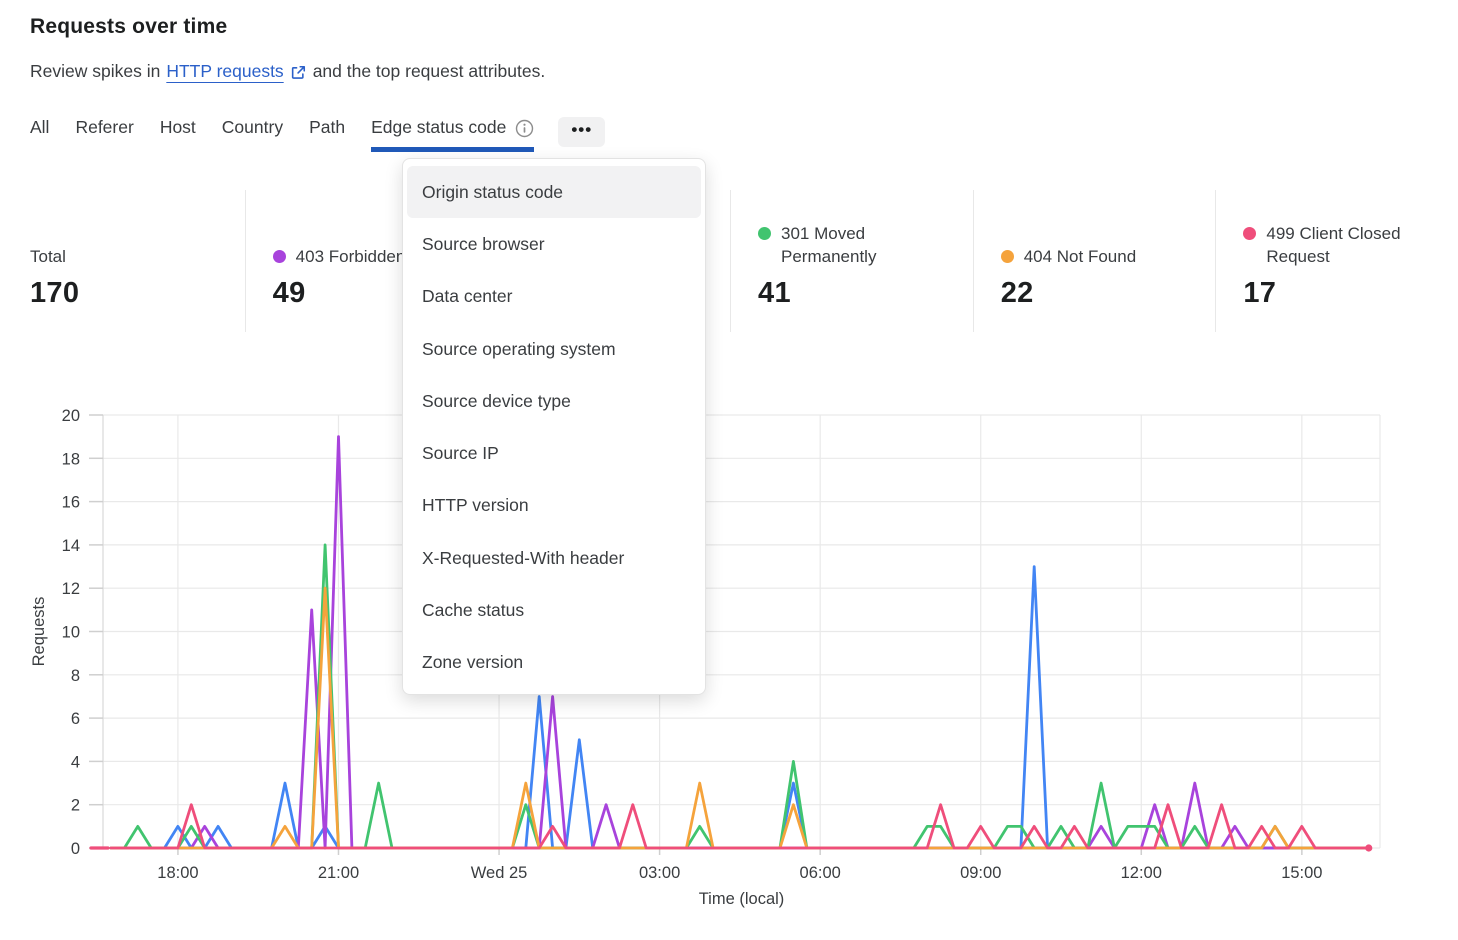 This screenshot has width=1458, height=940. I want to click on tab-path: Path, so click(327, 134).